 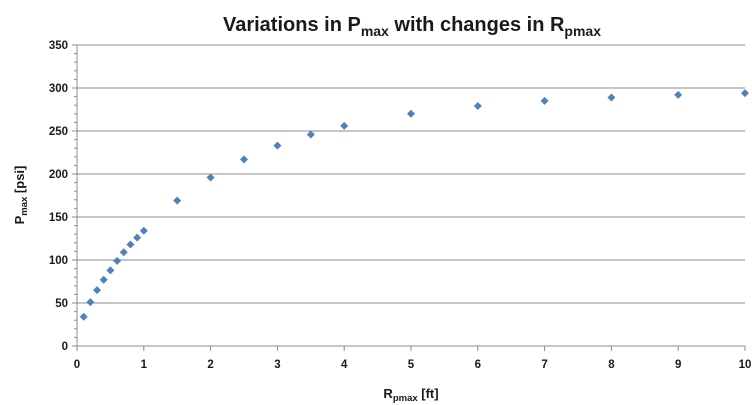 I want to click on x-tick-label: 8, so click(x=611, y=365).